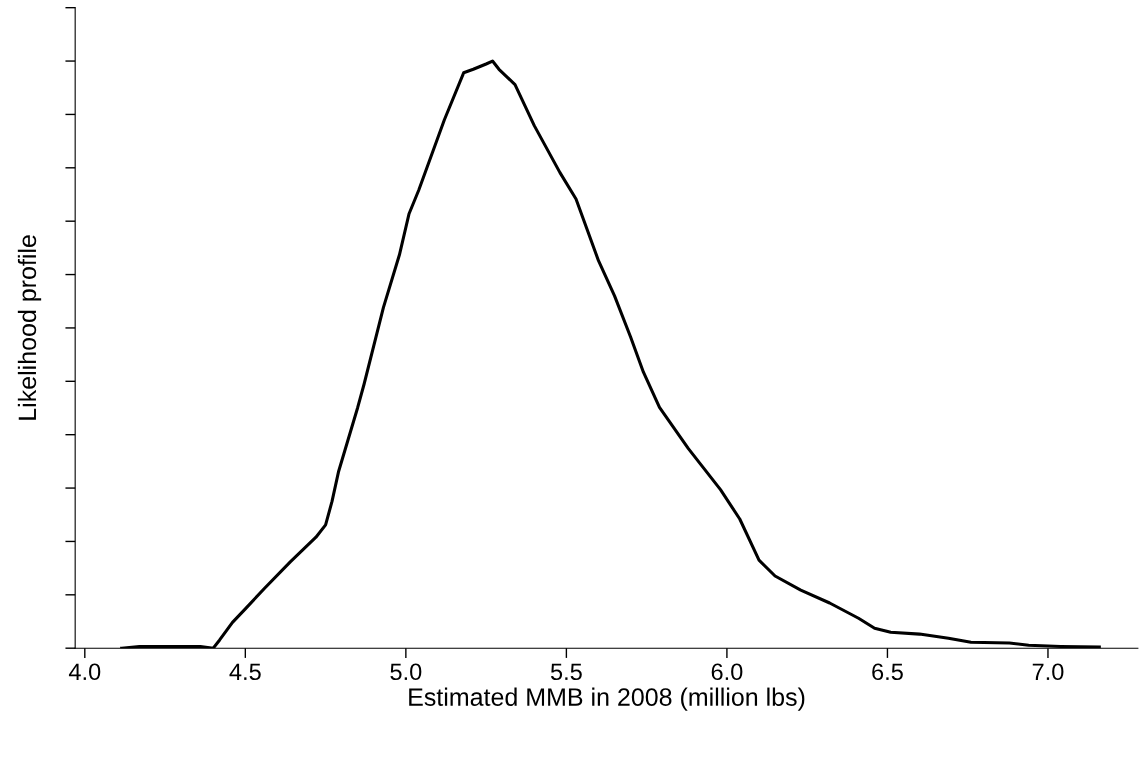  Describe the element at coordinates (406, 672) in the screenshot. I see `x-tick-label: 5.0` at that location.